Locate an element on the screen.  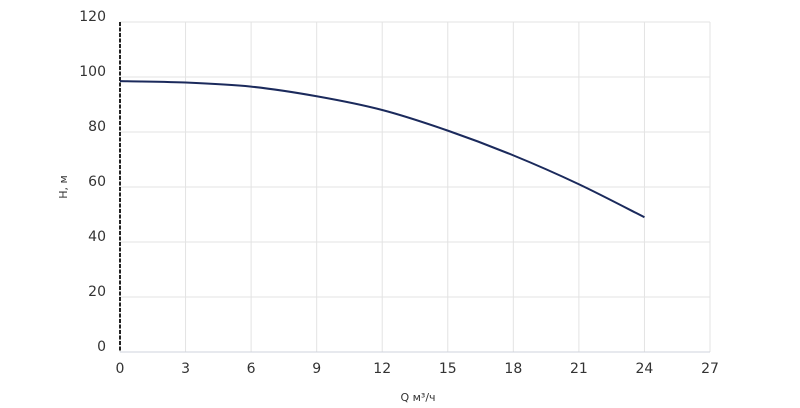
y-tick-label: 80 is located at coordinates (97, 127).